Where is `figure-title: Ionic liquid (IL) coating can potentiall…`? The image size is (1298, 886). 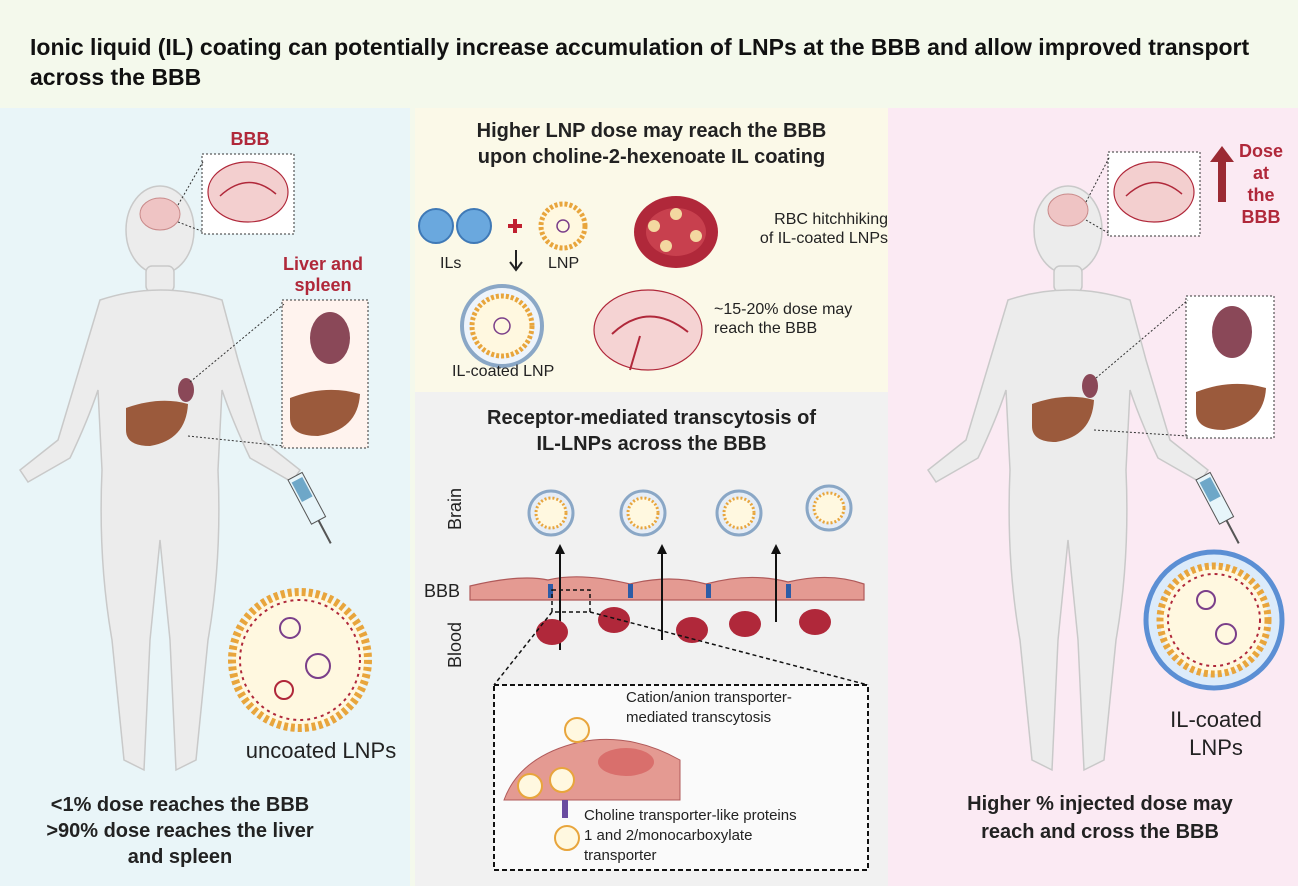 figure-title: Ionic liquid (IL) coating can potentiall… is located at coordinates (640, 62).